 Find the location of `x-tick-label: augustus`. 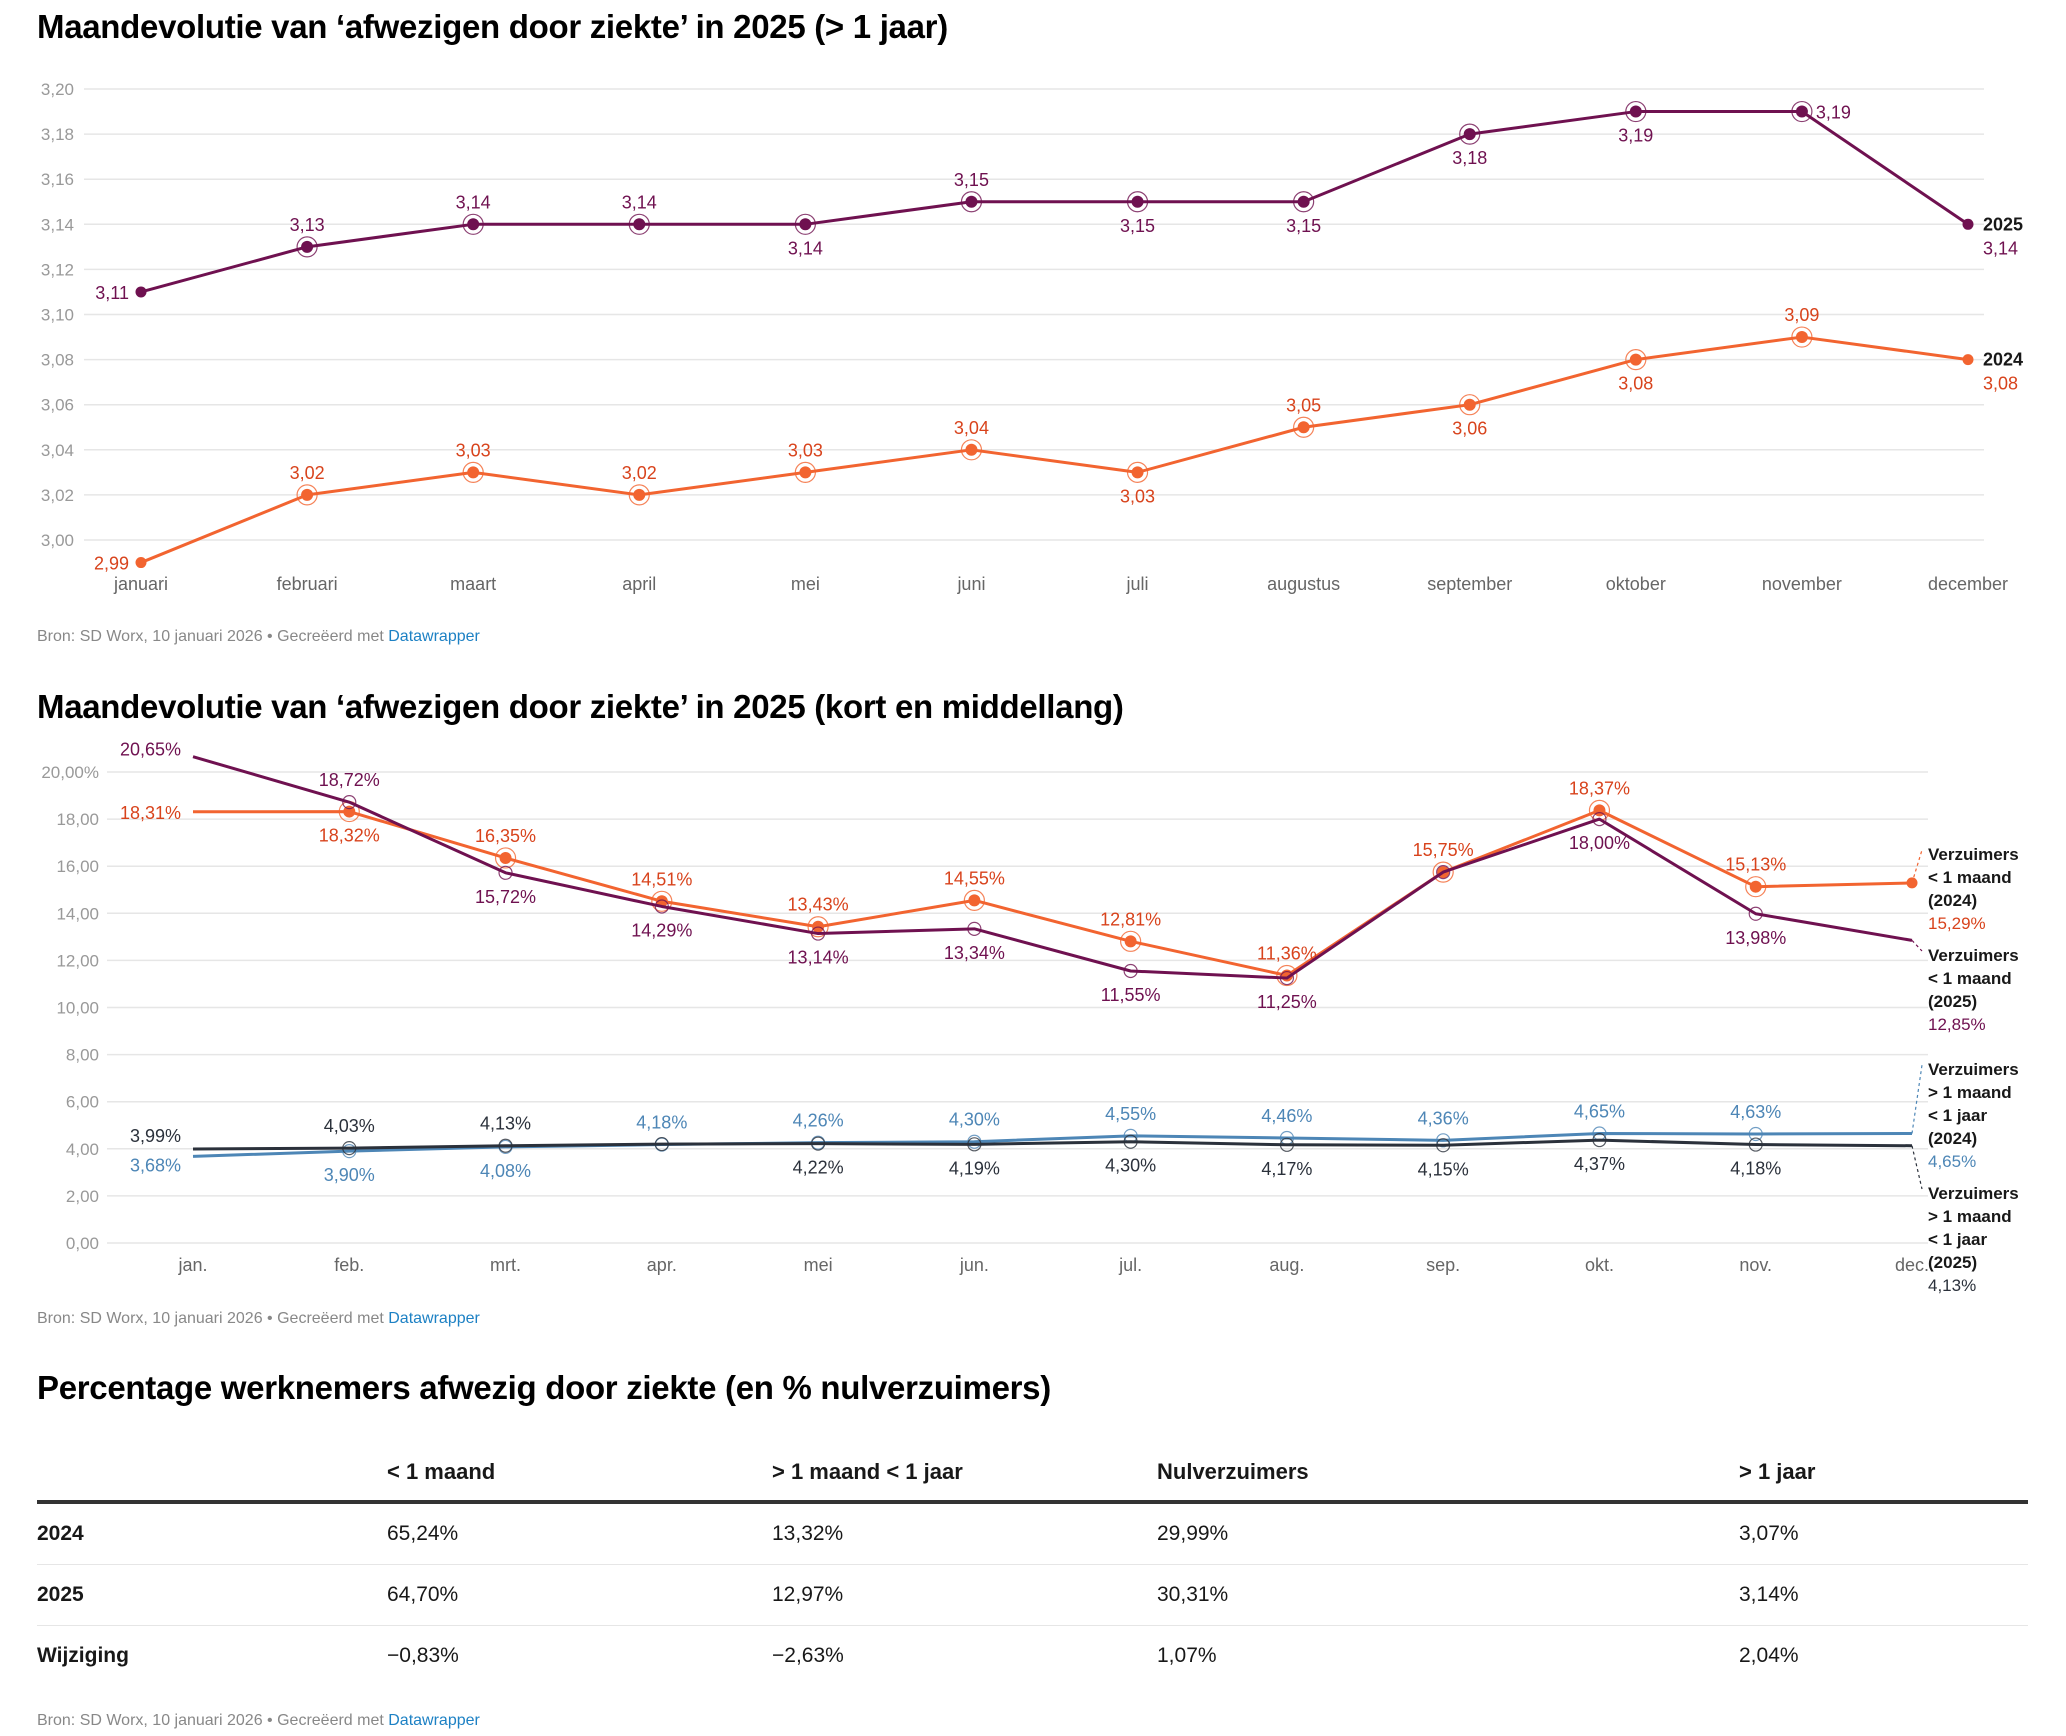

x-tick-label: augustus is located at coordinates (1303, 584).